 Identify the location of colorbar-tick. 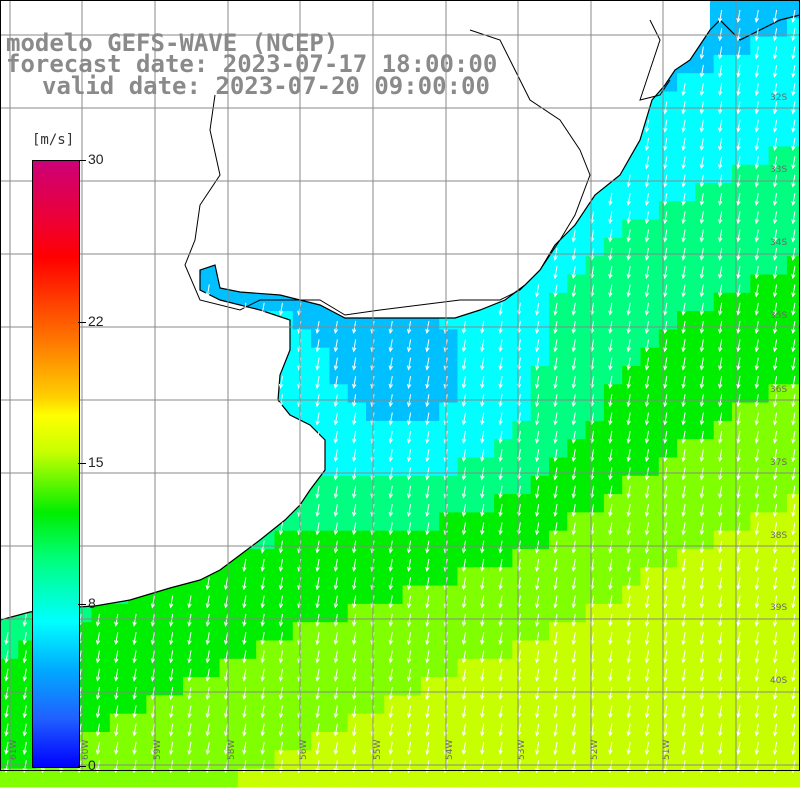
(82, 766).